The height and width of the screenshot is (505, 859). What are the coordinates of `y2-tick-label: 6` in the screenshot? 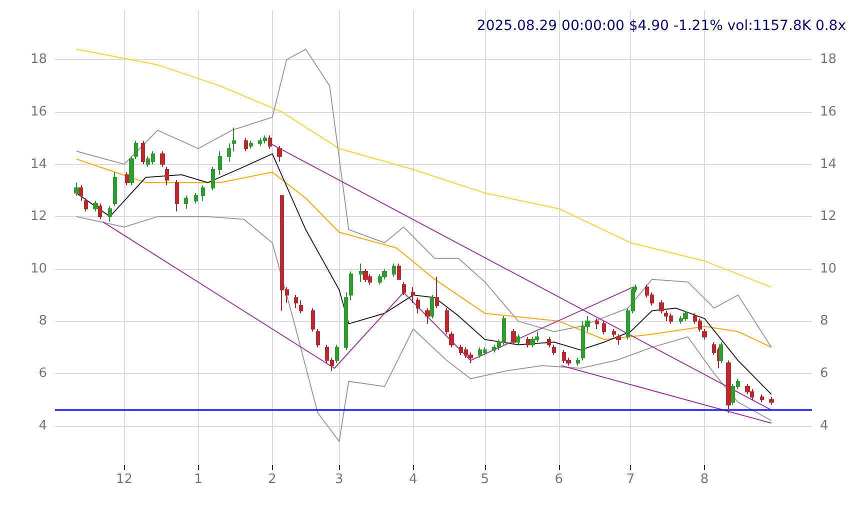 It's located at (824, 373).